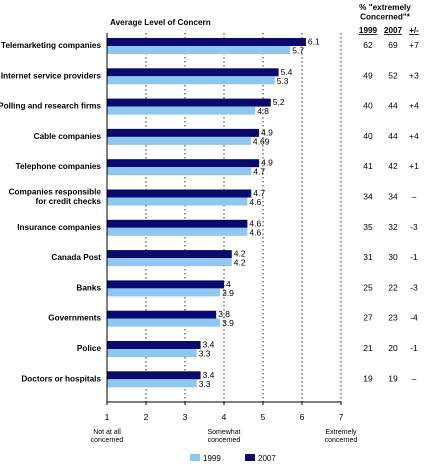 Image resolution: width=425 pixels, height=469 pixels. I want to click on category-label: Doctors or hospitals, so click(61, 378).